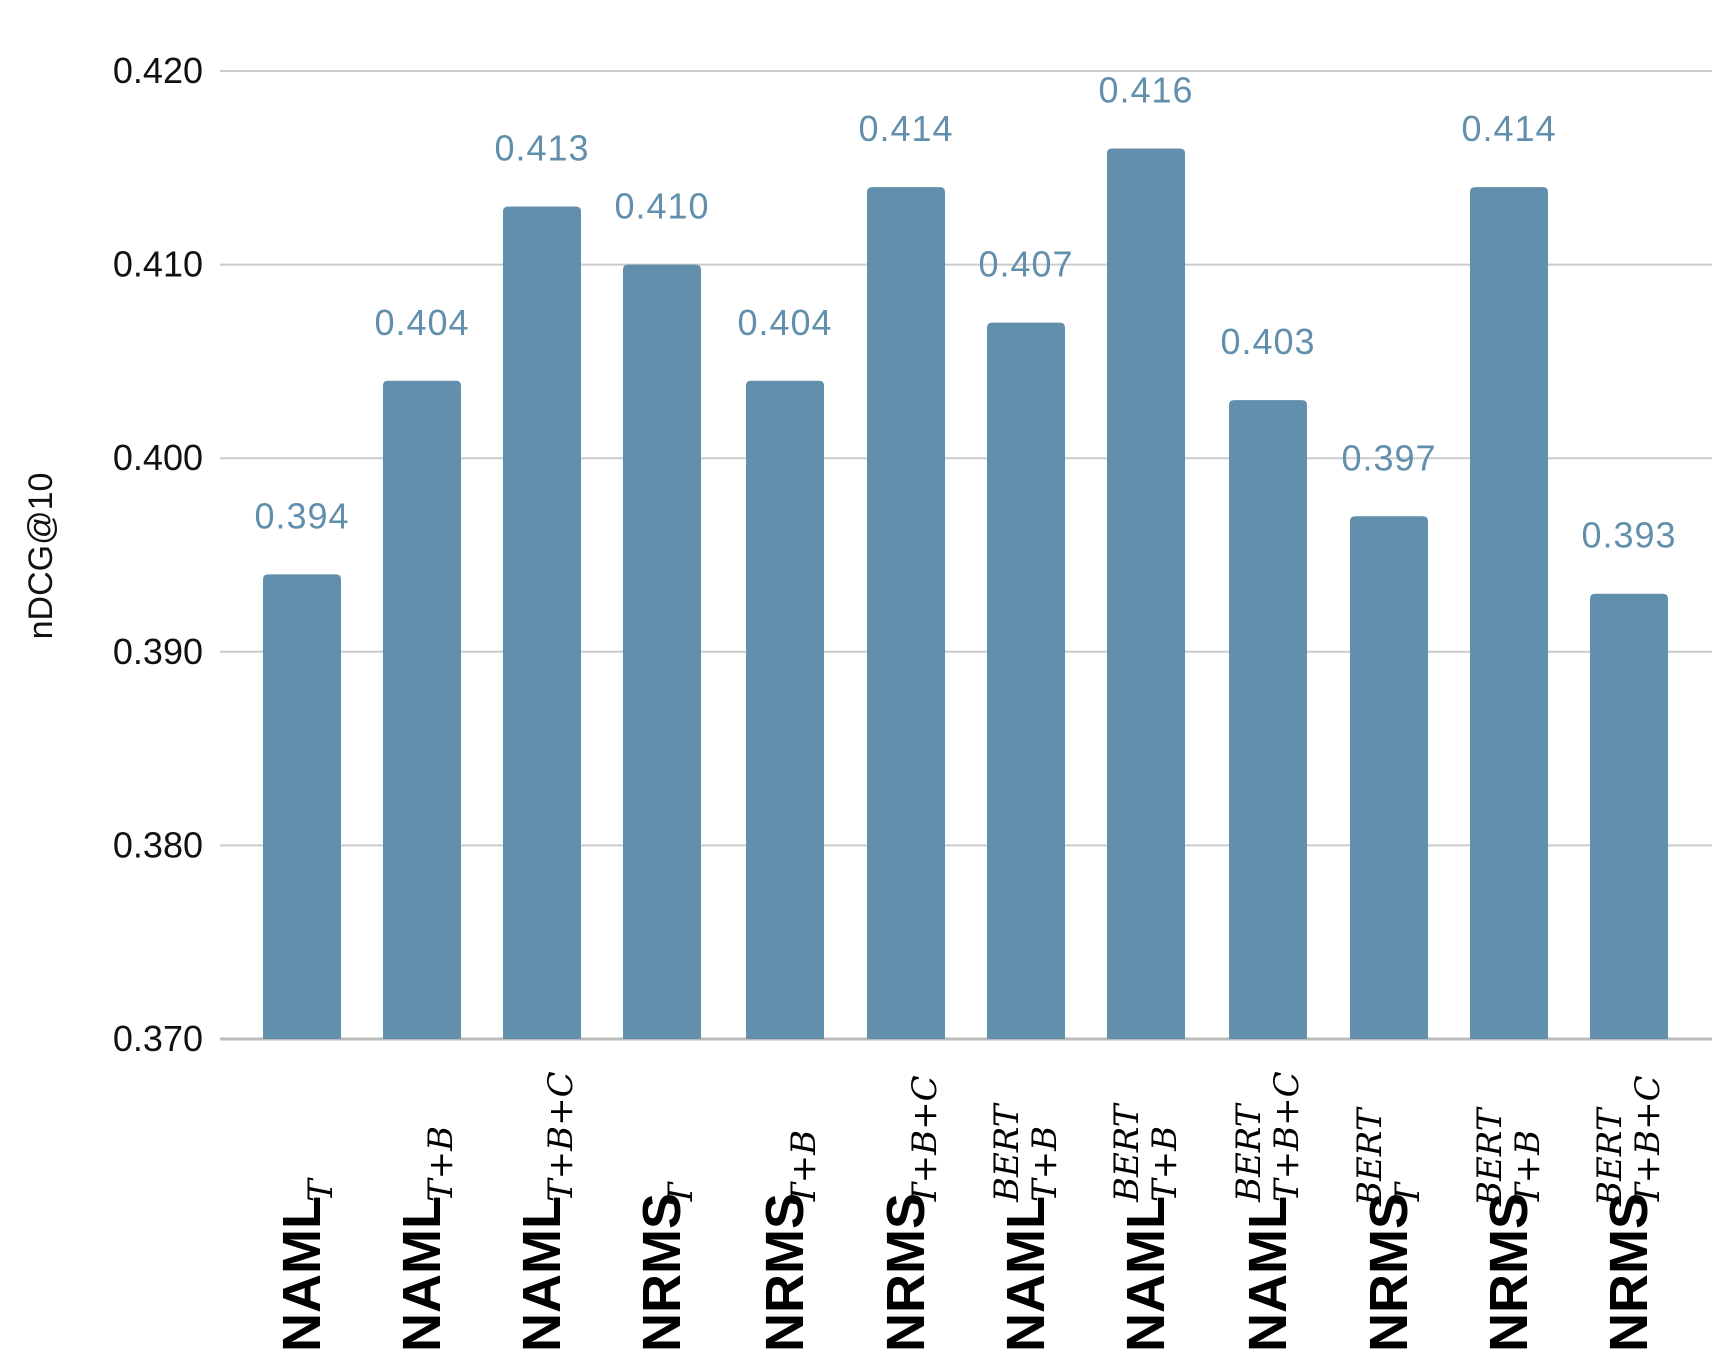 The height and width of the screenshot is (1363, 1734). Describe the element at coordinates (158, 554) in the screenshot. I see `y-axis-ticks: 0.420 0.410 0.400 0.390 0.380 0.370` at that location.